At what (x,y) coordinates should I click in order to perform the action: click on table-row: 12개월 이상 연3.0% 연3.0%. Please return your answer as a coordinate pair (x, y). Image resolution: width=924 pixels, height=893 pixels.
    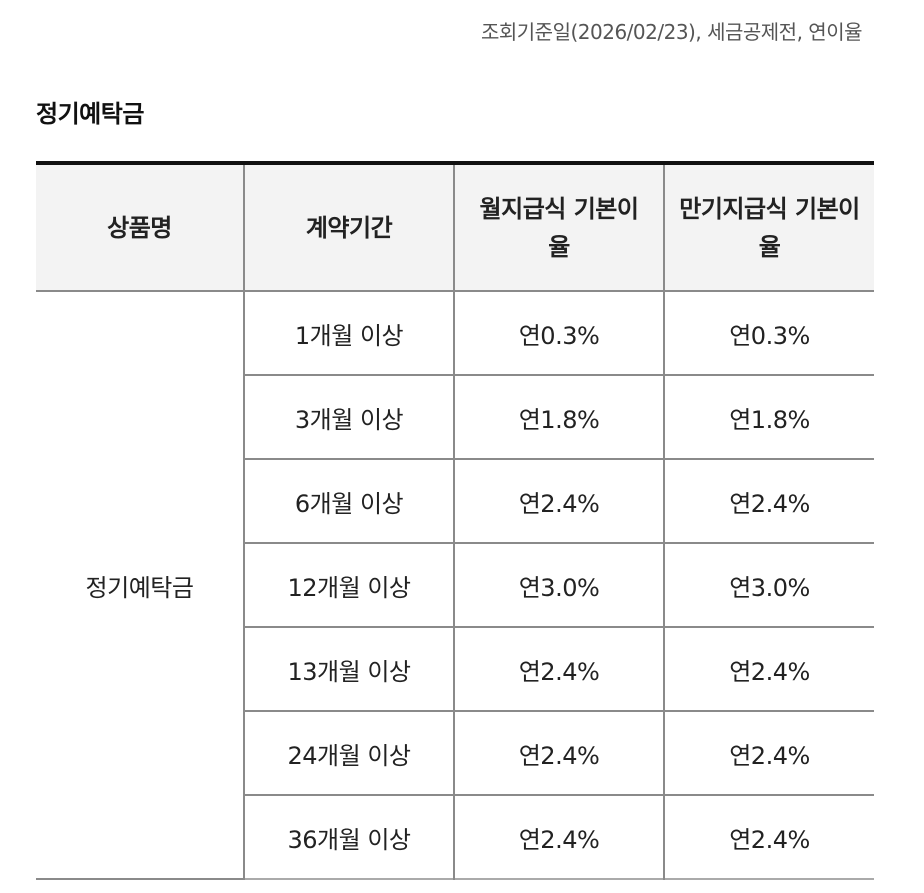
    Looking at the image, I should click on (455, 585).